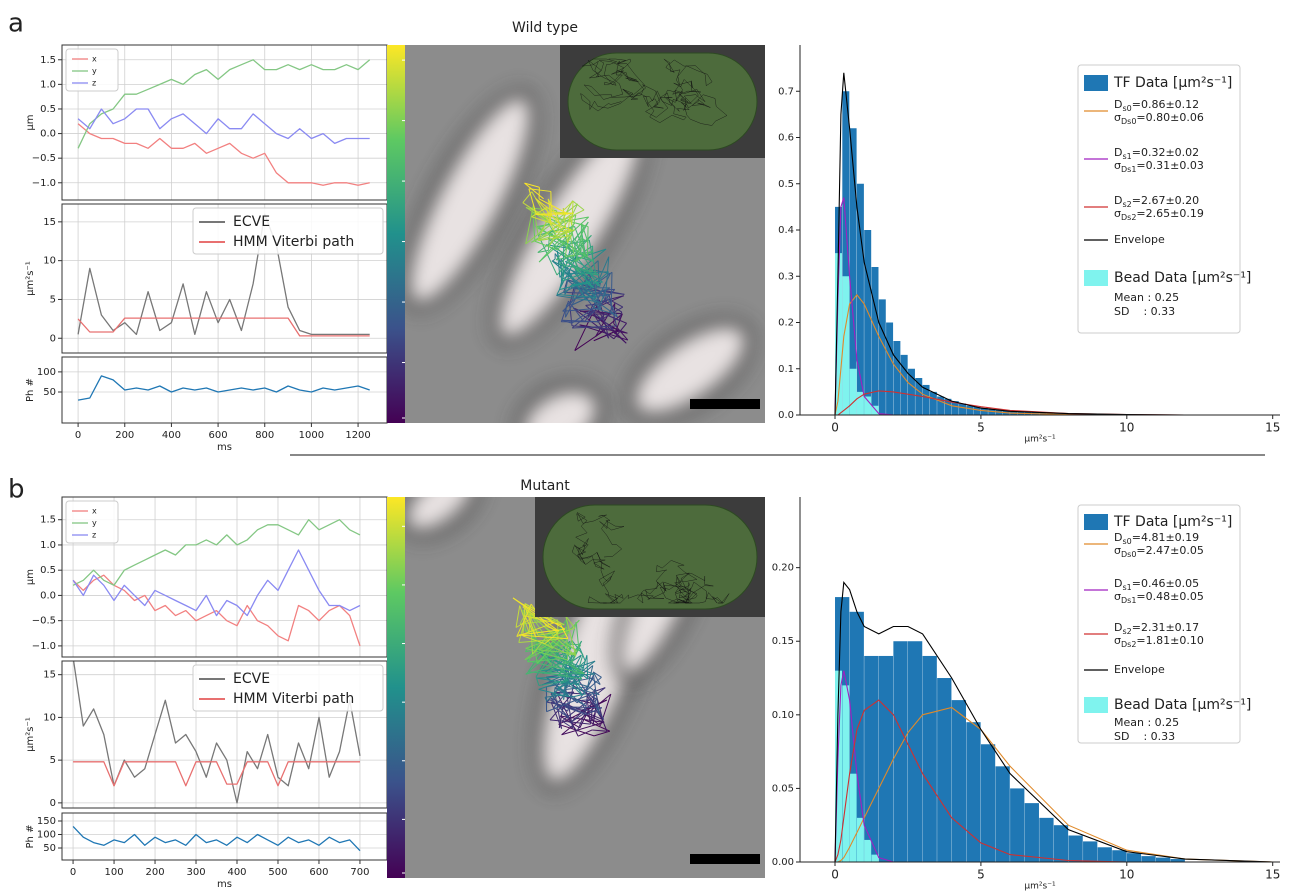  I want to click on y-axis-label: μm²s⁻¹, so click(30, 278).